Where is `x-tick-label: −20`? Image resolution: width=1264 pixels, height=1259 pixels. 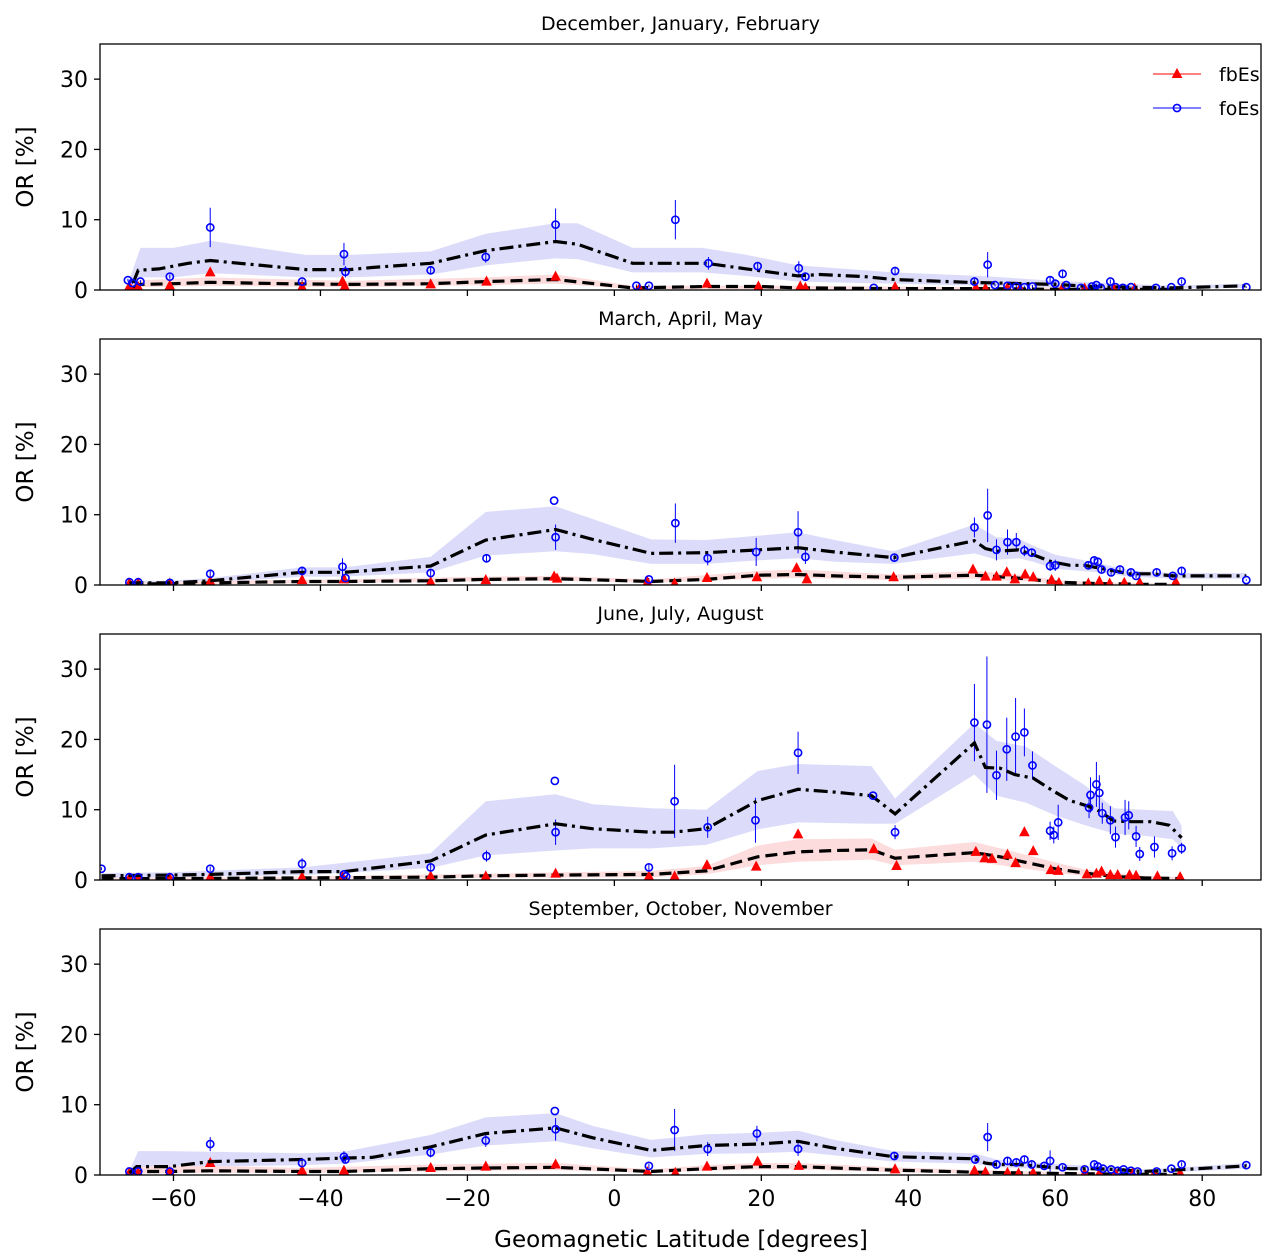 x-tick-label: −20 is located at coordinates (467, 1199).